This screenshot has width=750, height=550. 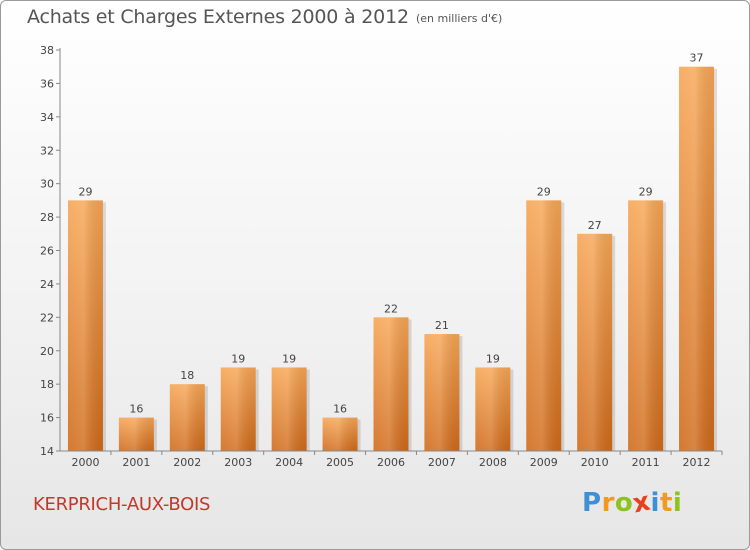 What do you see at coordinates (595, 462) in the screenshot?
I see `x-tick-label: 2010` at bounding box center [595, 462].